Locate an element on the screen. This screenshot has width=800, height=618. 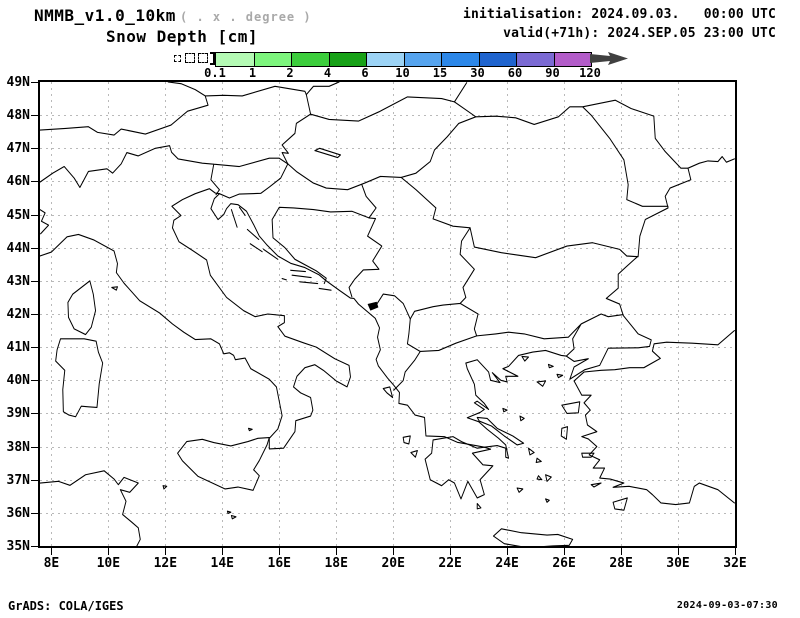
border-hungary-south-east is located at coordinates (382, 146).